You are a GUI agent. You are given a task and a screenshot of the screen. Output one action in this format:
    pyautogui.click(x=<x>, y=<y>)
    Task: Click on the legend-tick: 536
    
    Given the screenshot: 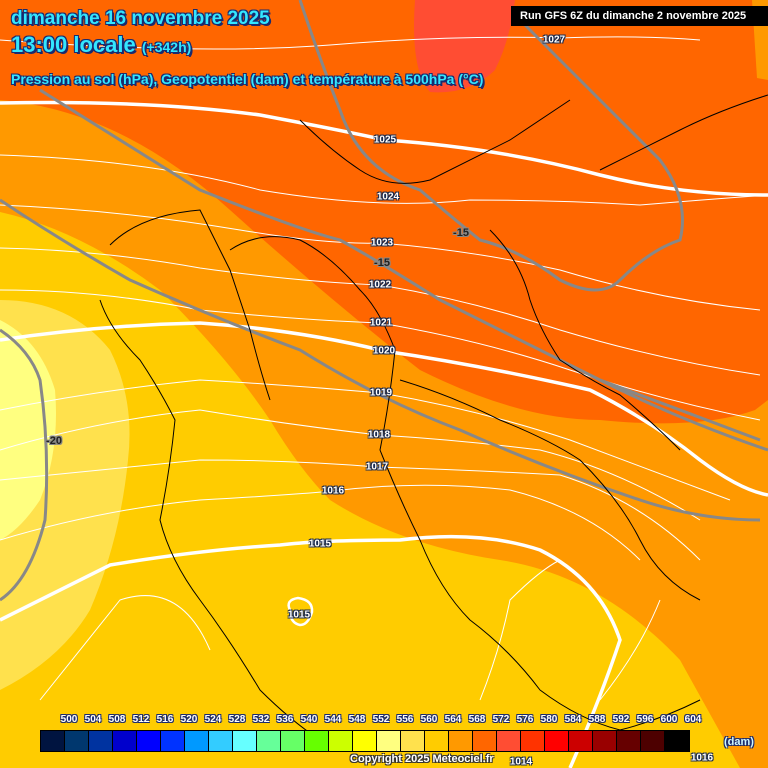 What is the action you would take?
    pyautogui.click(x=285, y=719)
    